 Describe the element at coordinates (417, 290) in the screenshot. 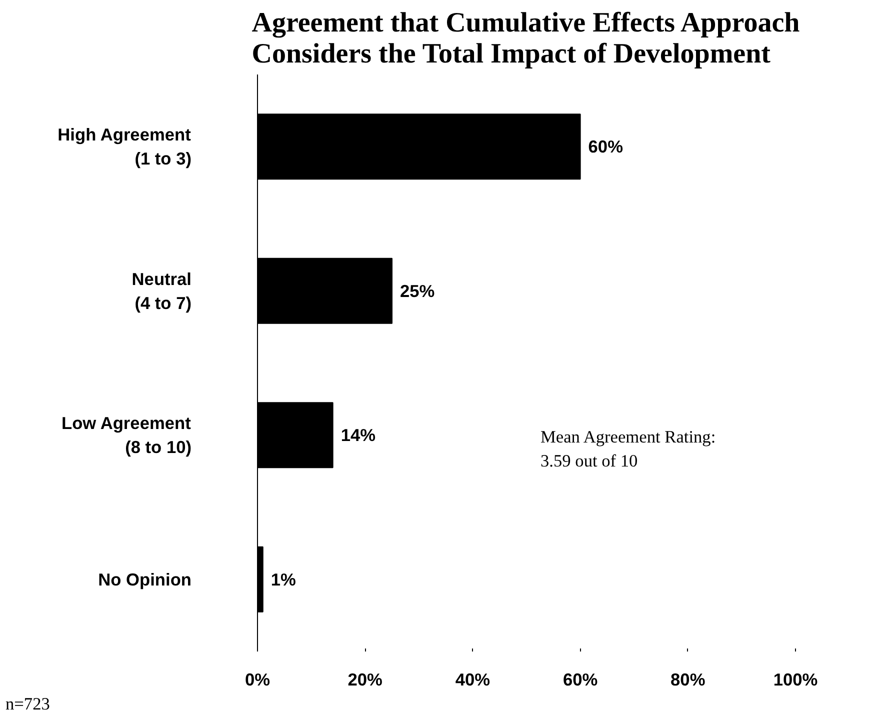

I see `data-label: 25%` at that location.